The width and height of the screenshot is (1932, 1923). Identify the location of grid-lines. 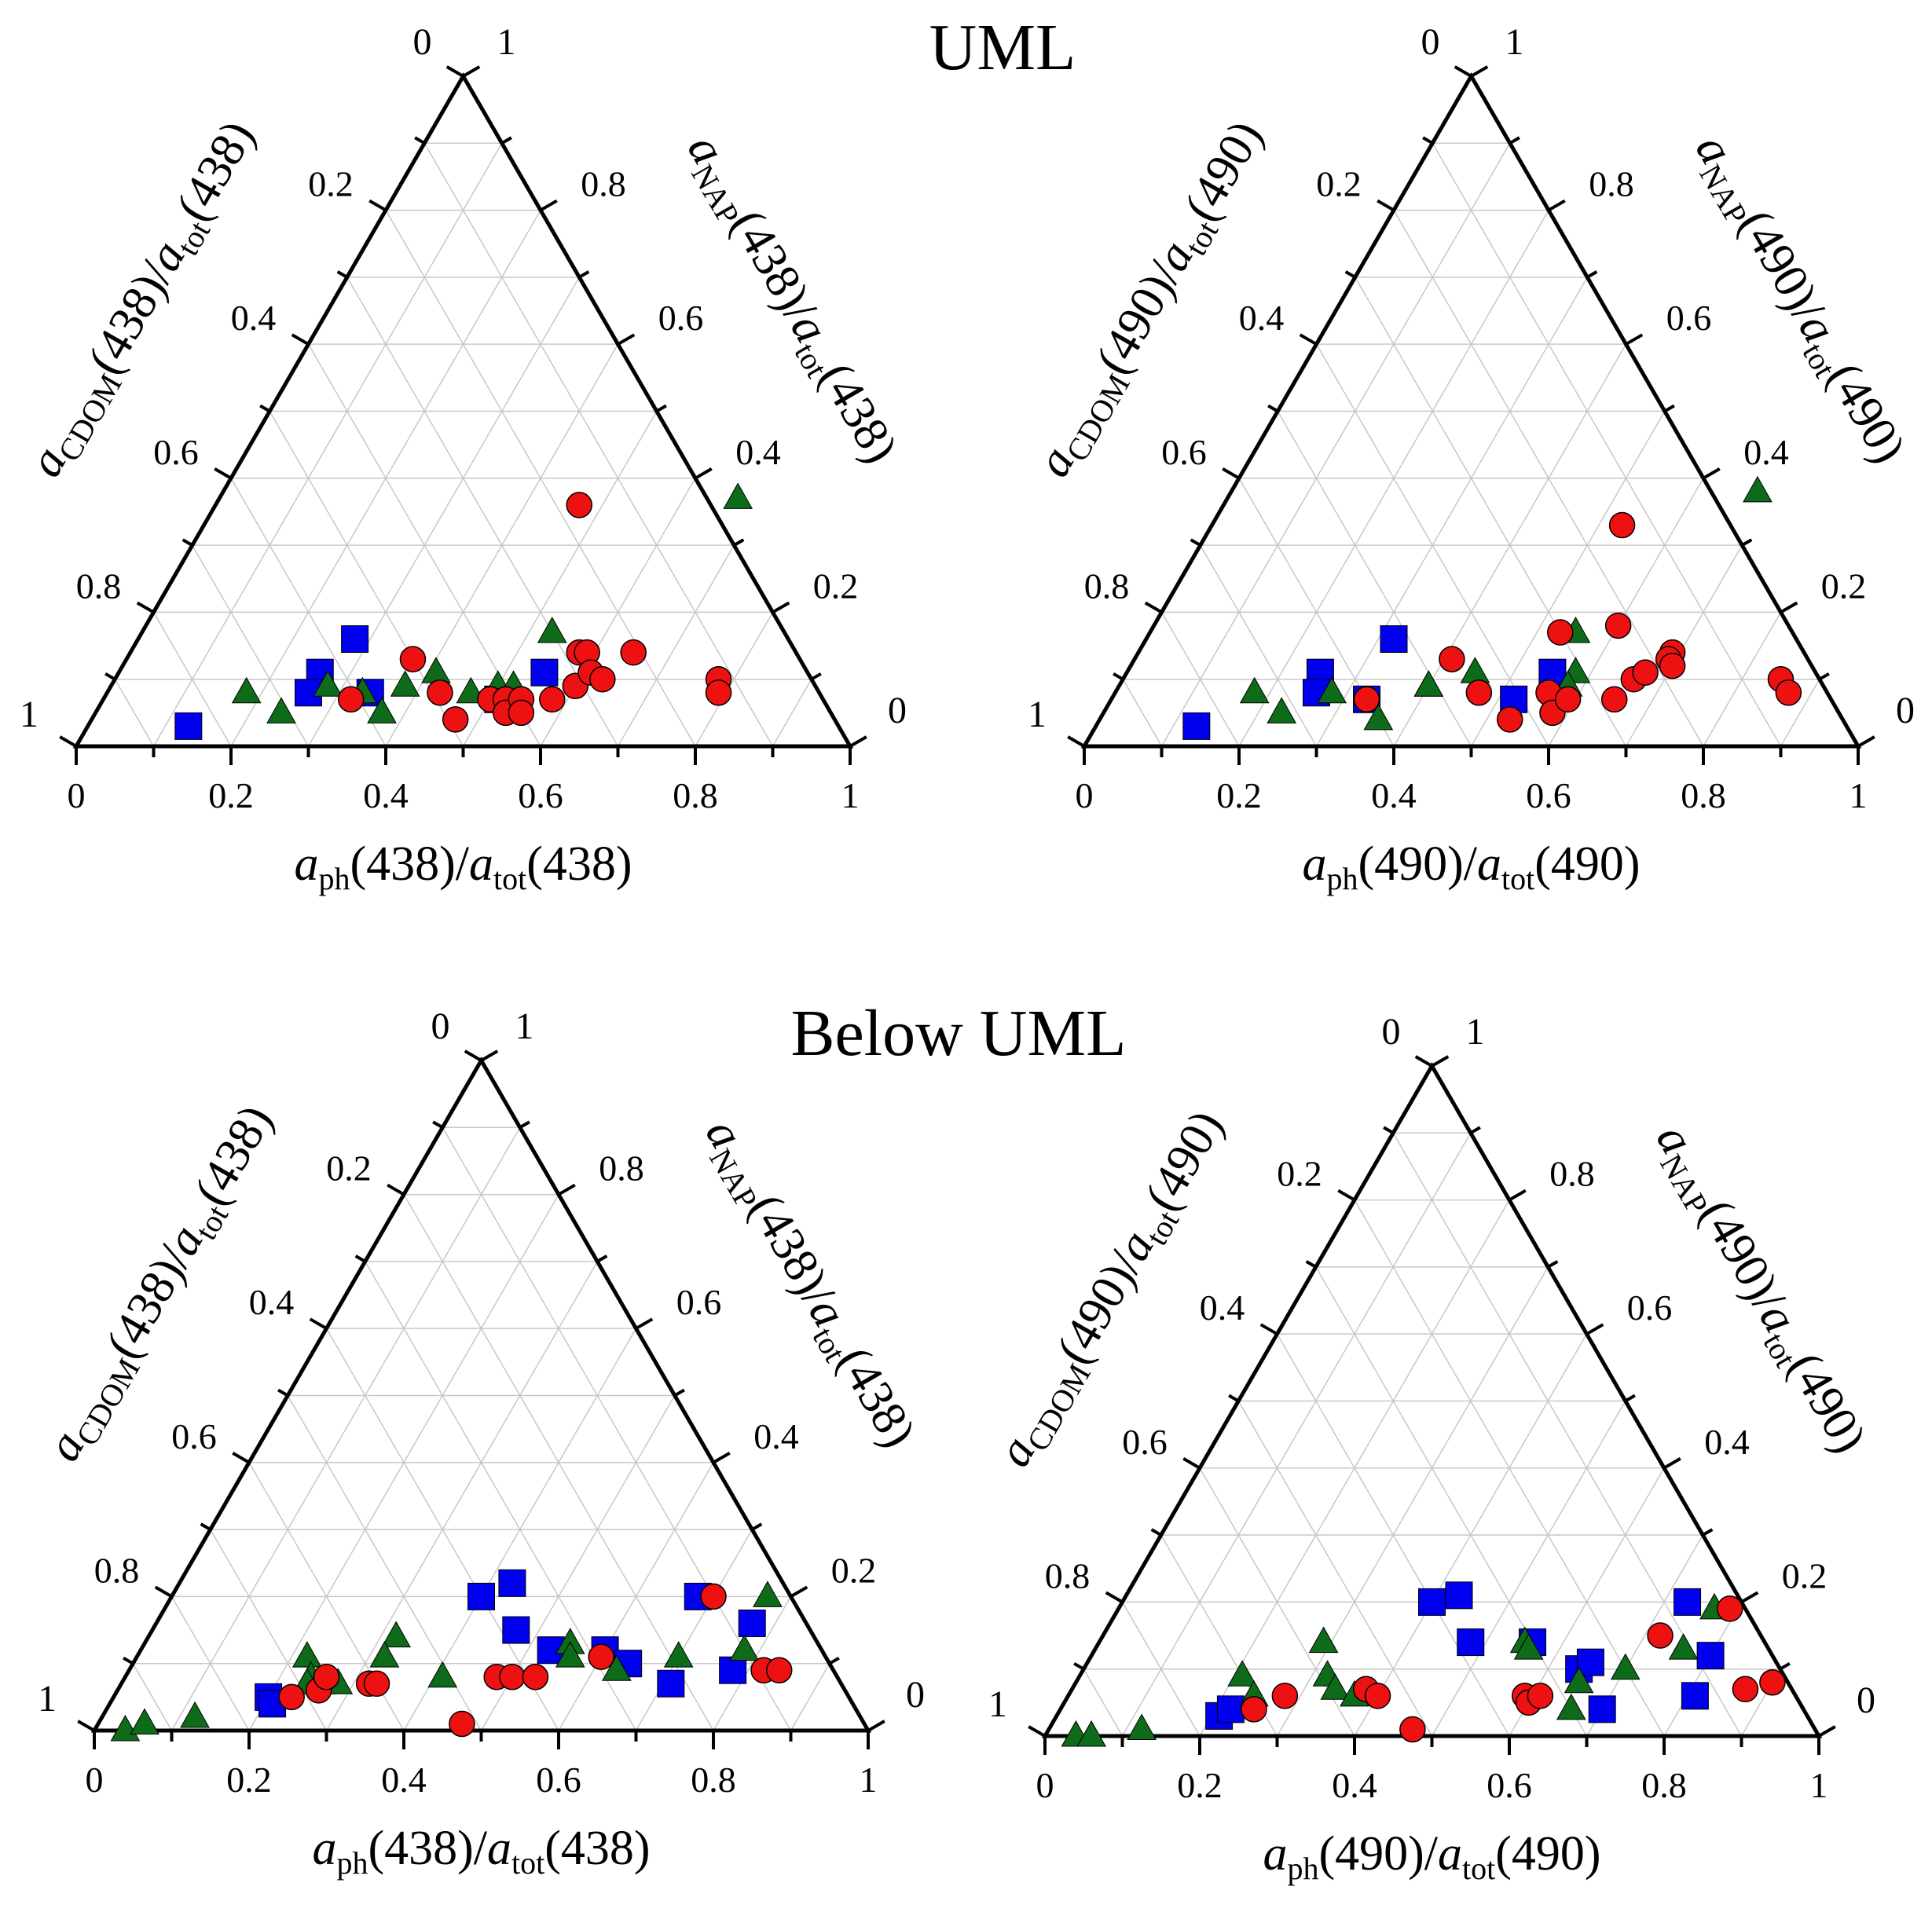
(481, 1428).